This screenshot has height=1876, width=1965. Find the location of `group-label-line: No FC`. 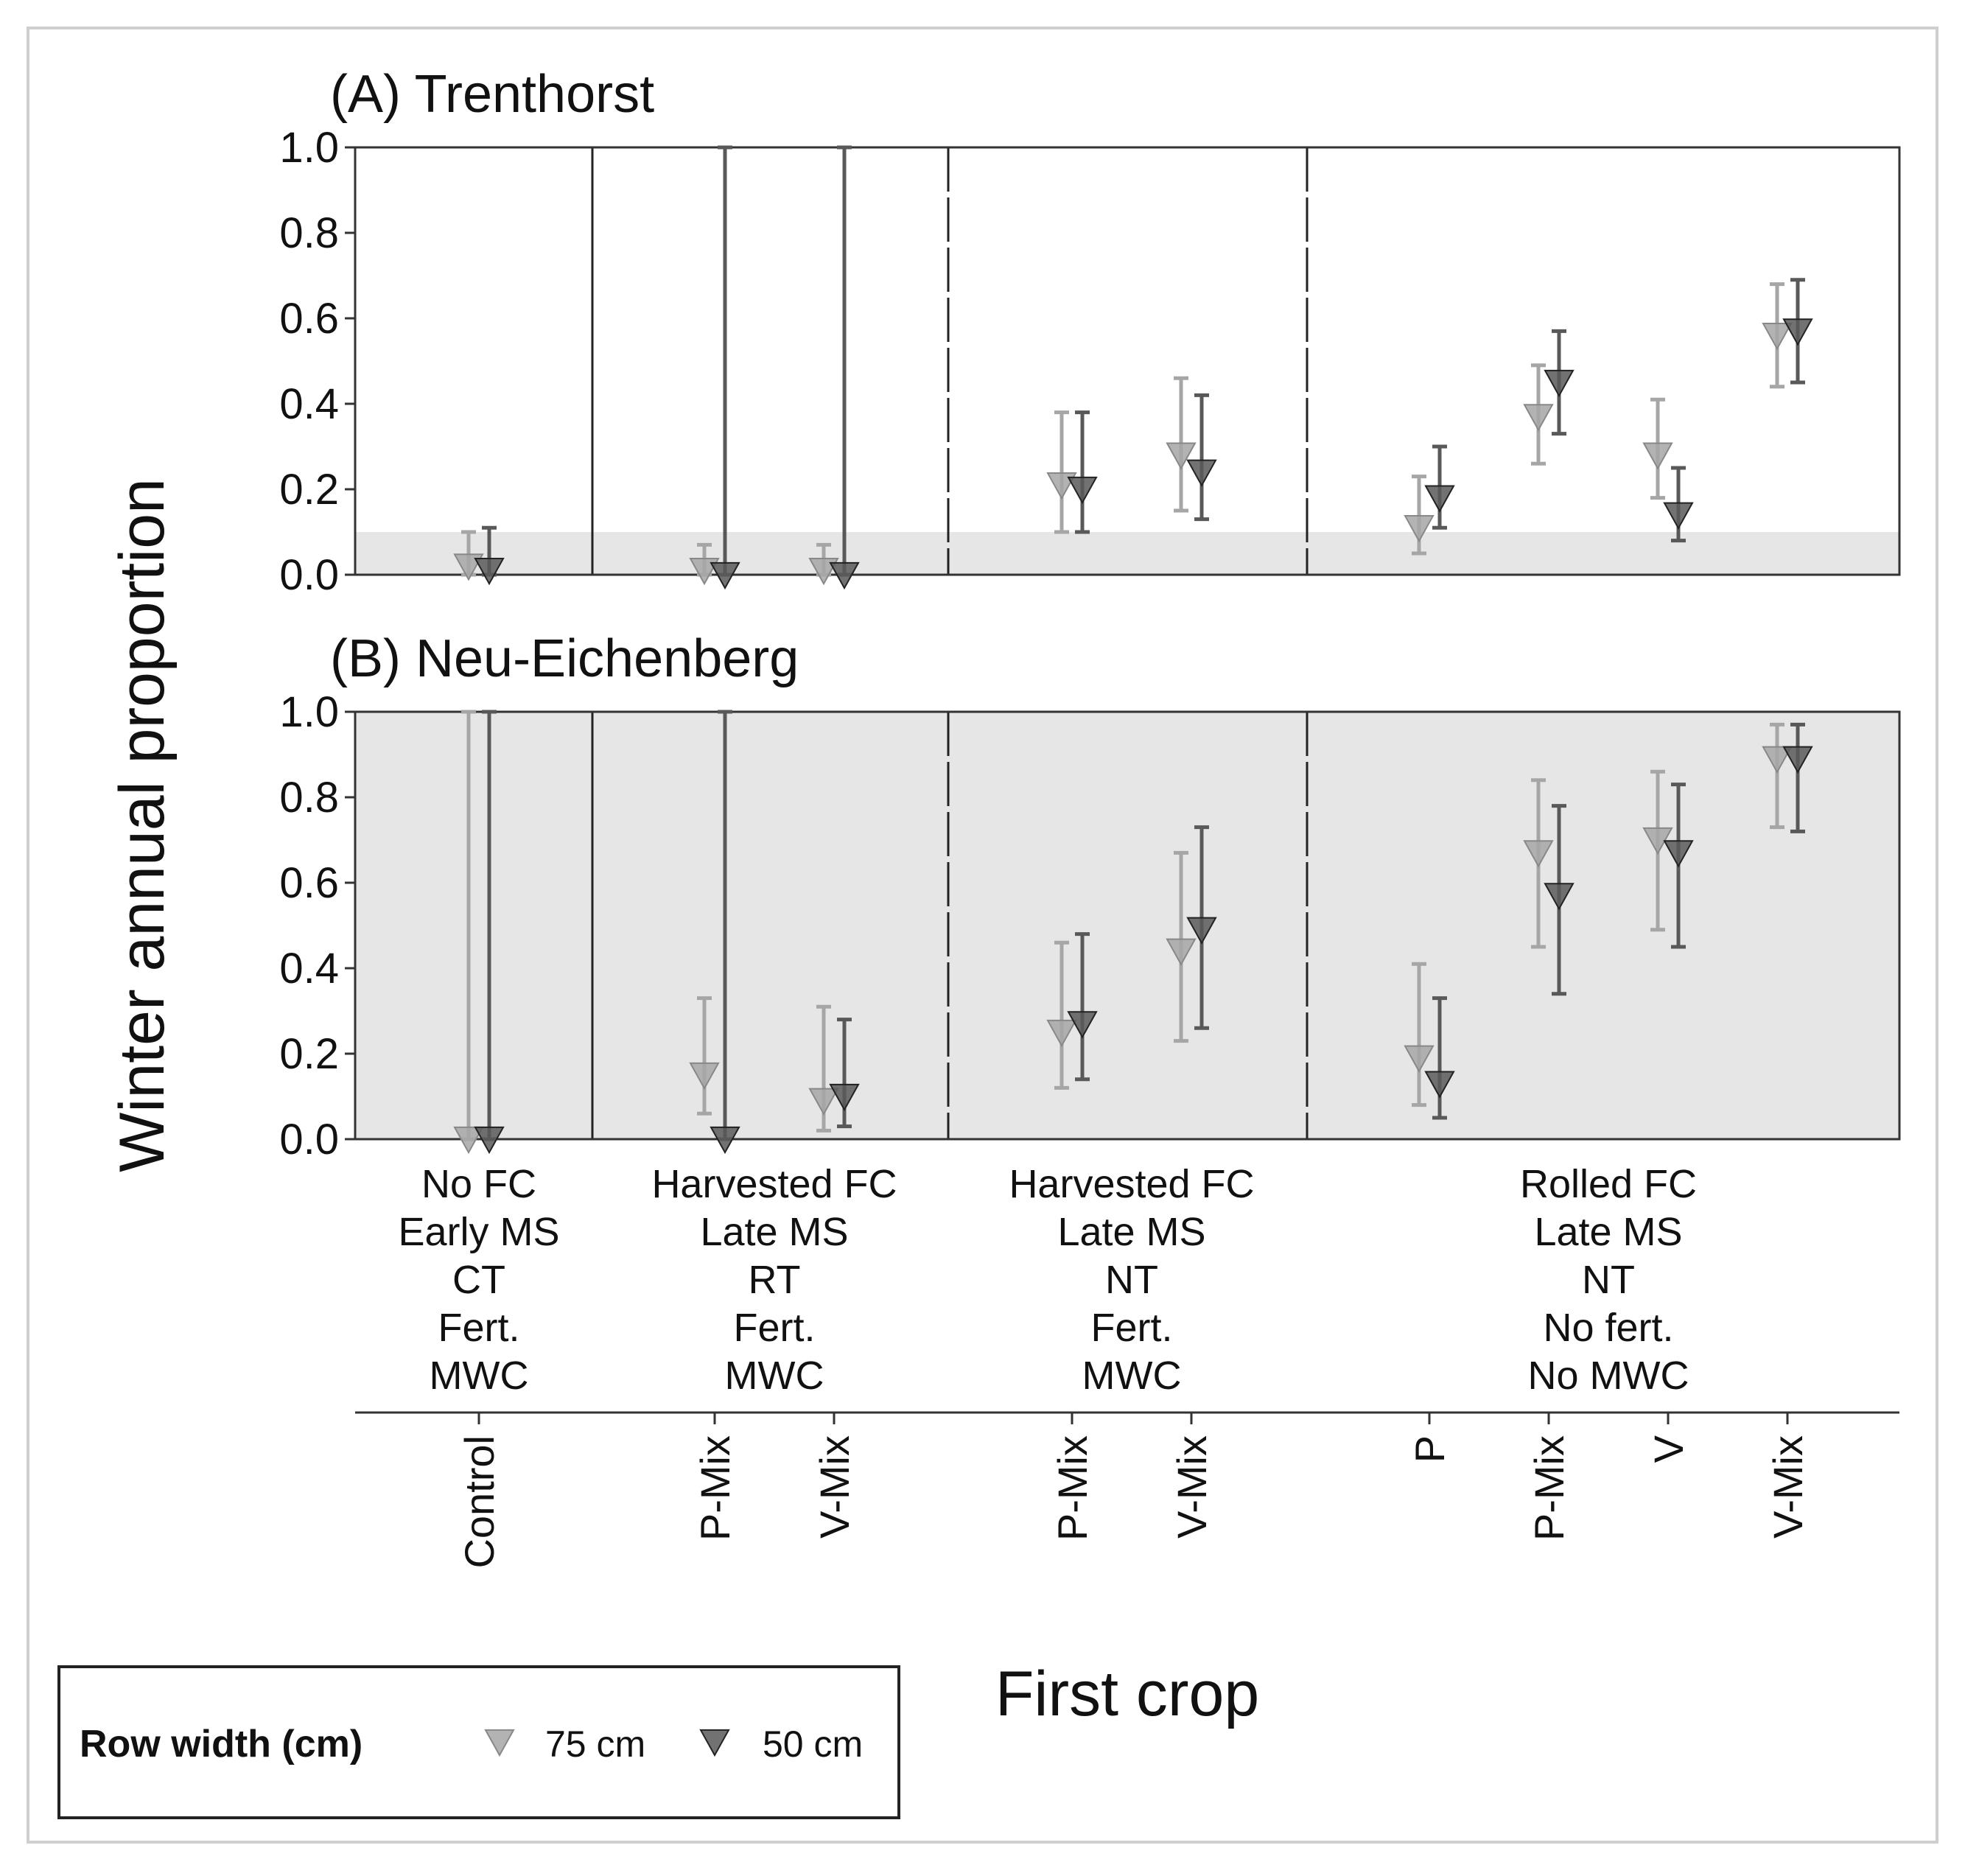

group-label-line: No FC is located at coordinates (478, 1184).